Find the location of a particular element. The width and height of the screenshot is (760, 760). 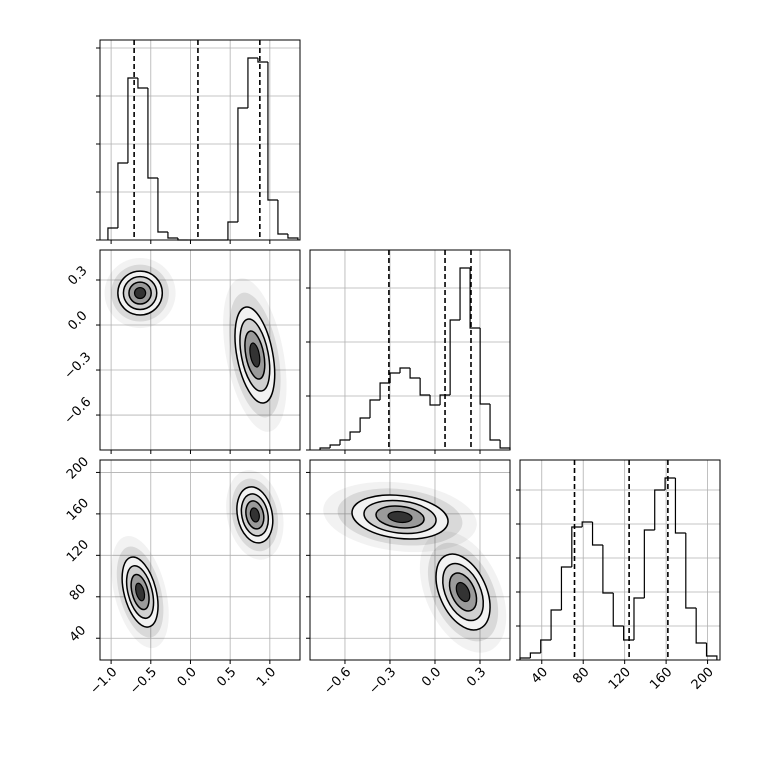

y-tick-label: 40 is located at coordinates (78, 634).